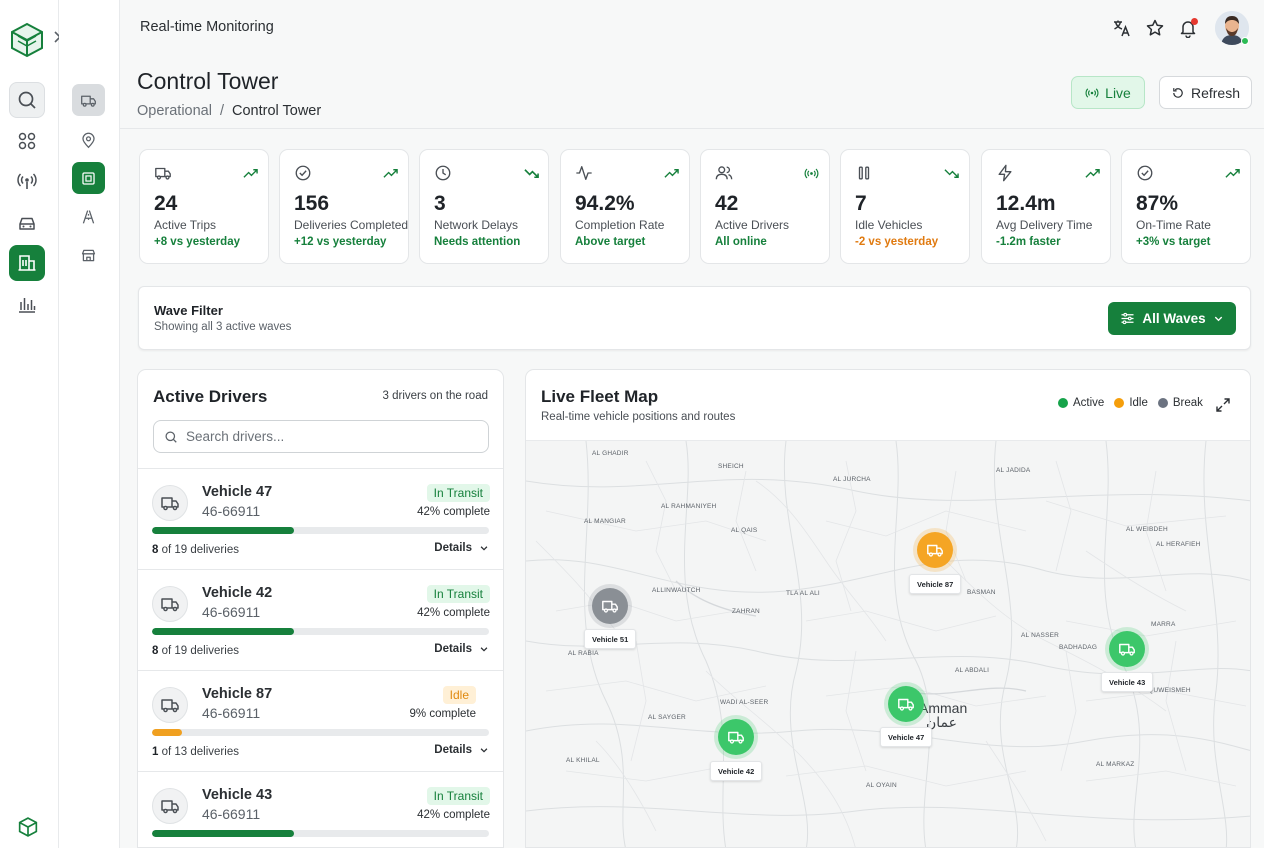 The width and height of the screenshot is (1264, 848). What do you see at coordinates (727, 203) in the screenshot?
I see `kpi-value: 42` at bounding box center [727, 203].